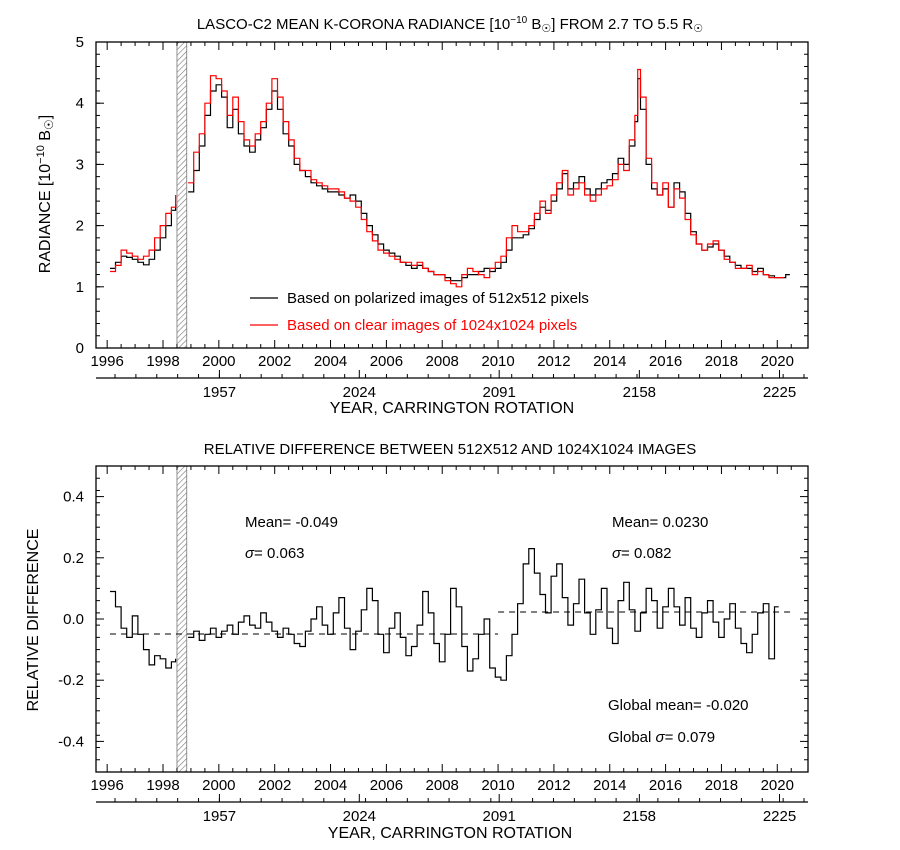 The height and width of the screenshot is (850, 900). What do you see at coordinates (678, 705) in the screenshot?
I see `global-mean-annotation: Global mean= -0.020` at bounding box center [678, 705].